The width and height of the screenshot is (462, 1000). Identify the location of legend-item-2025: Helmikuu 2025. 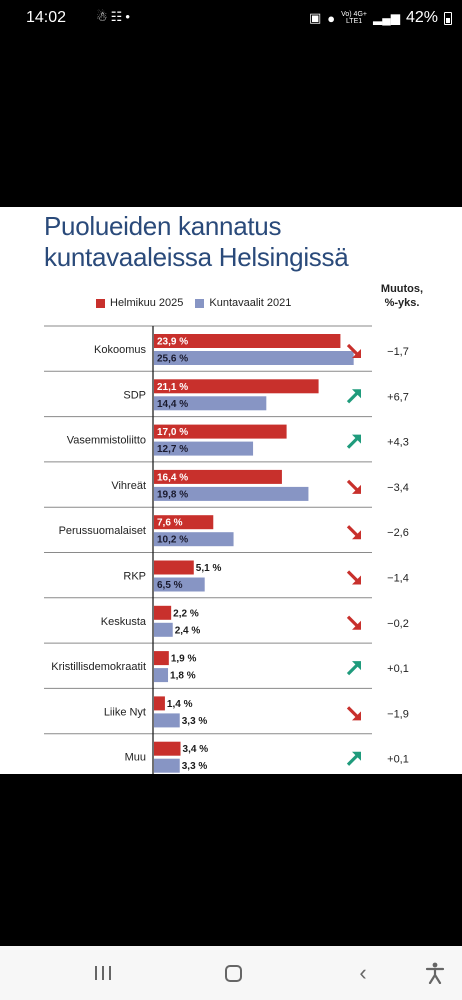
(139, 303).